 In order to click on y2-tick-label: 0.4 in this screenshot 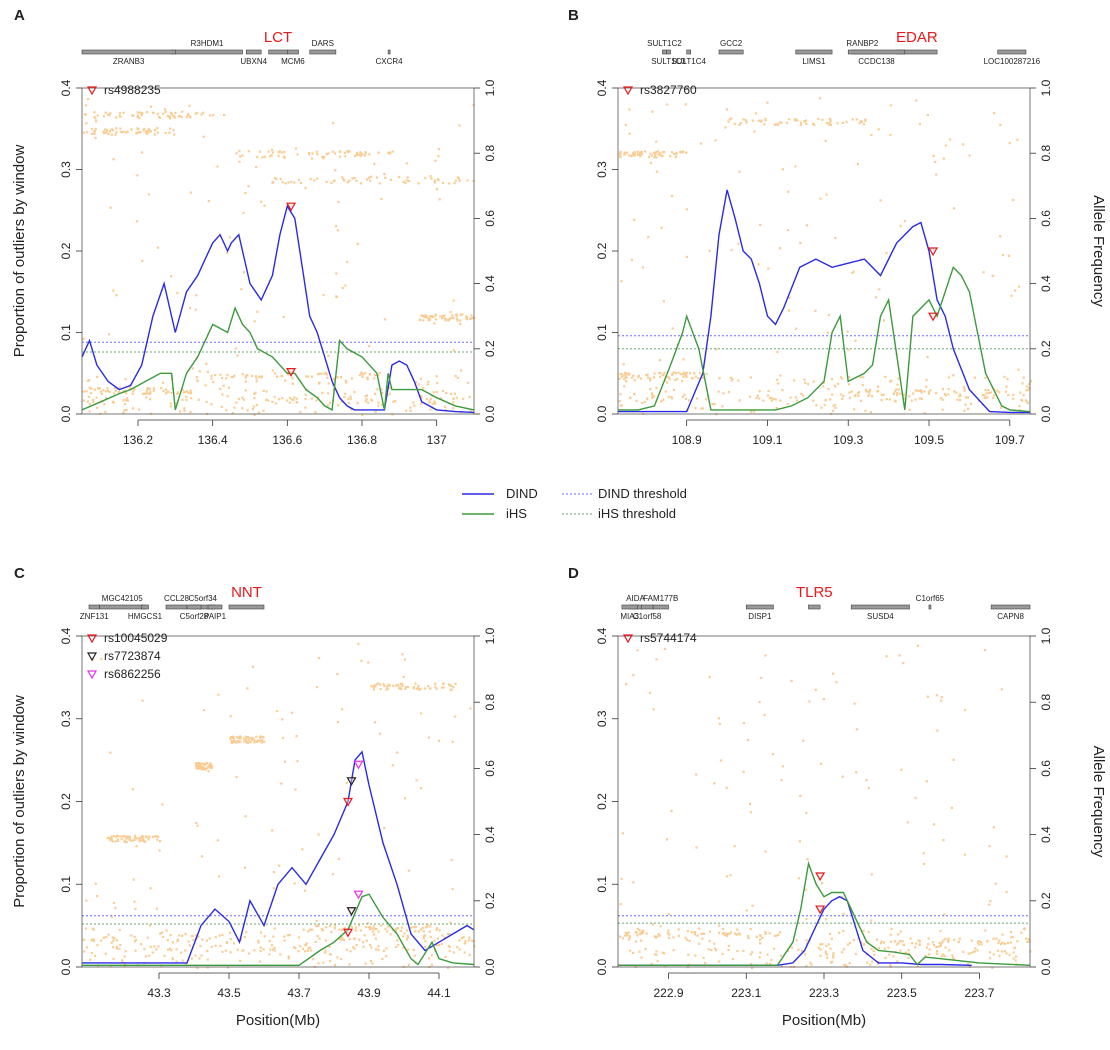, I will do `click(1046, 283)`.